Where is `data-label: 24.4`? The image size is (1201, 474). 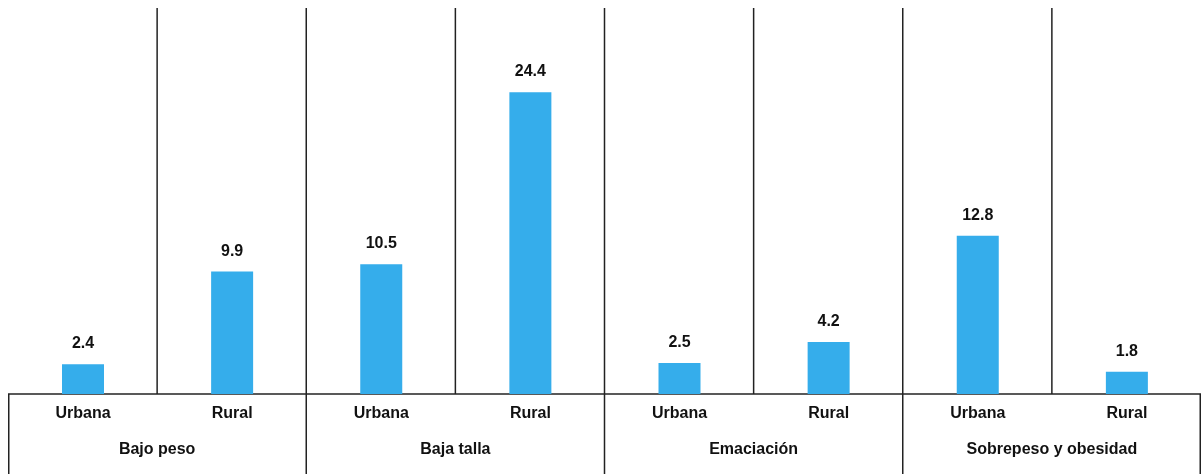 data-label: 24.4 is located at coordinates (530, 71).